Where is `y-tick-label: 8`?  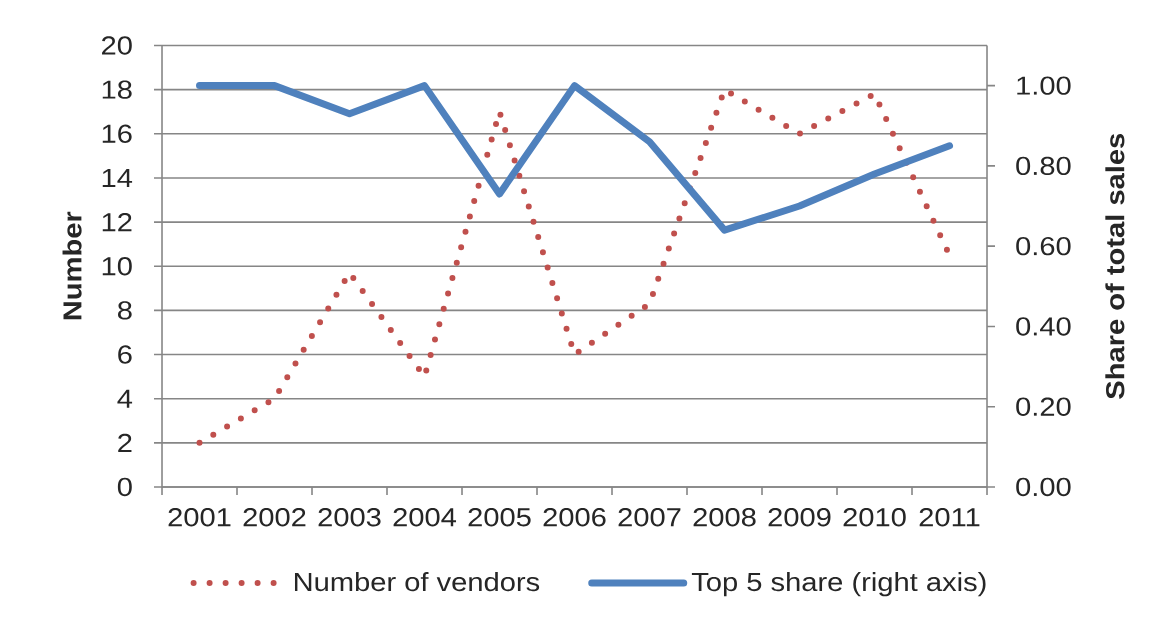 y-tick-label: 8 is located at coordinates (125, 310).